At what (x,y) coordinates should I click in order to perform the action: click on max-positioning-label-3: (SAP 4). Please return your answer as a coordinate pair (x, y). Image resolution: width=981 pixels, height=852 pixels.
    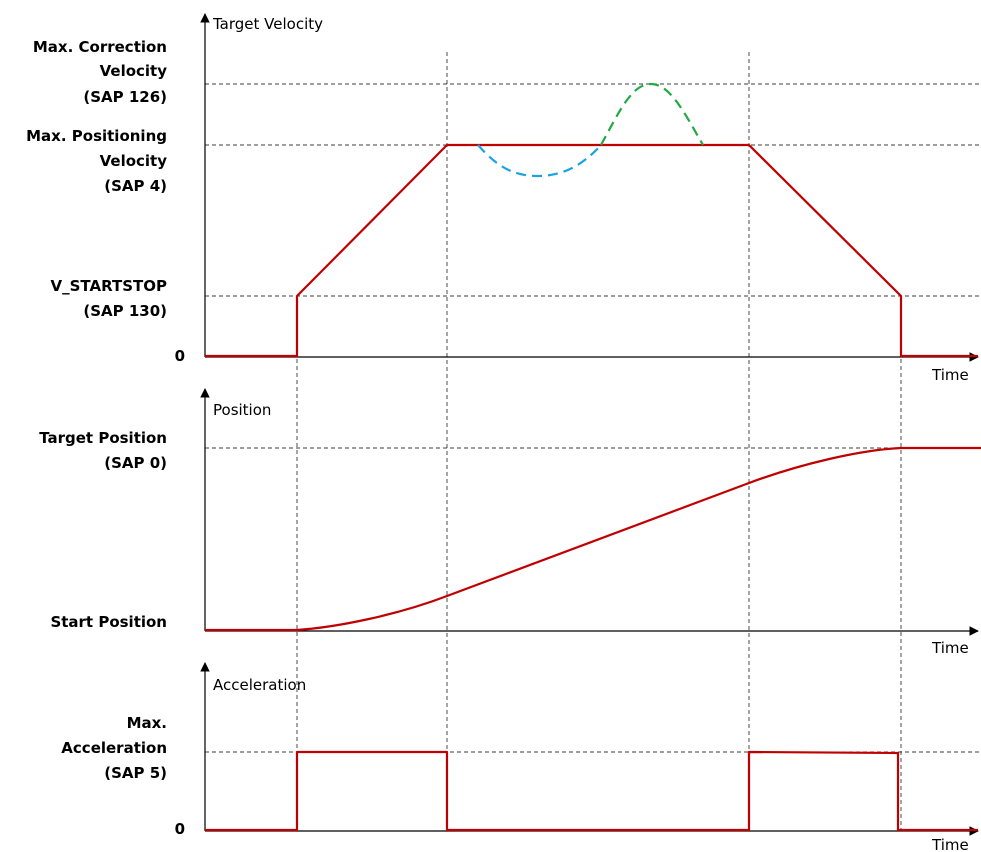
    Looking at the image, I should click on (135, 186).